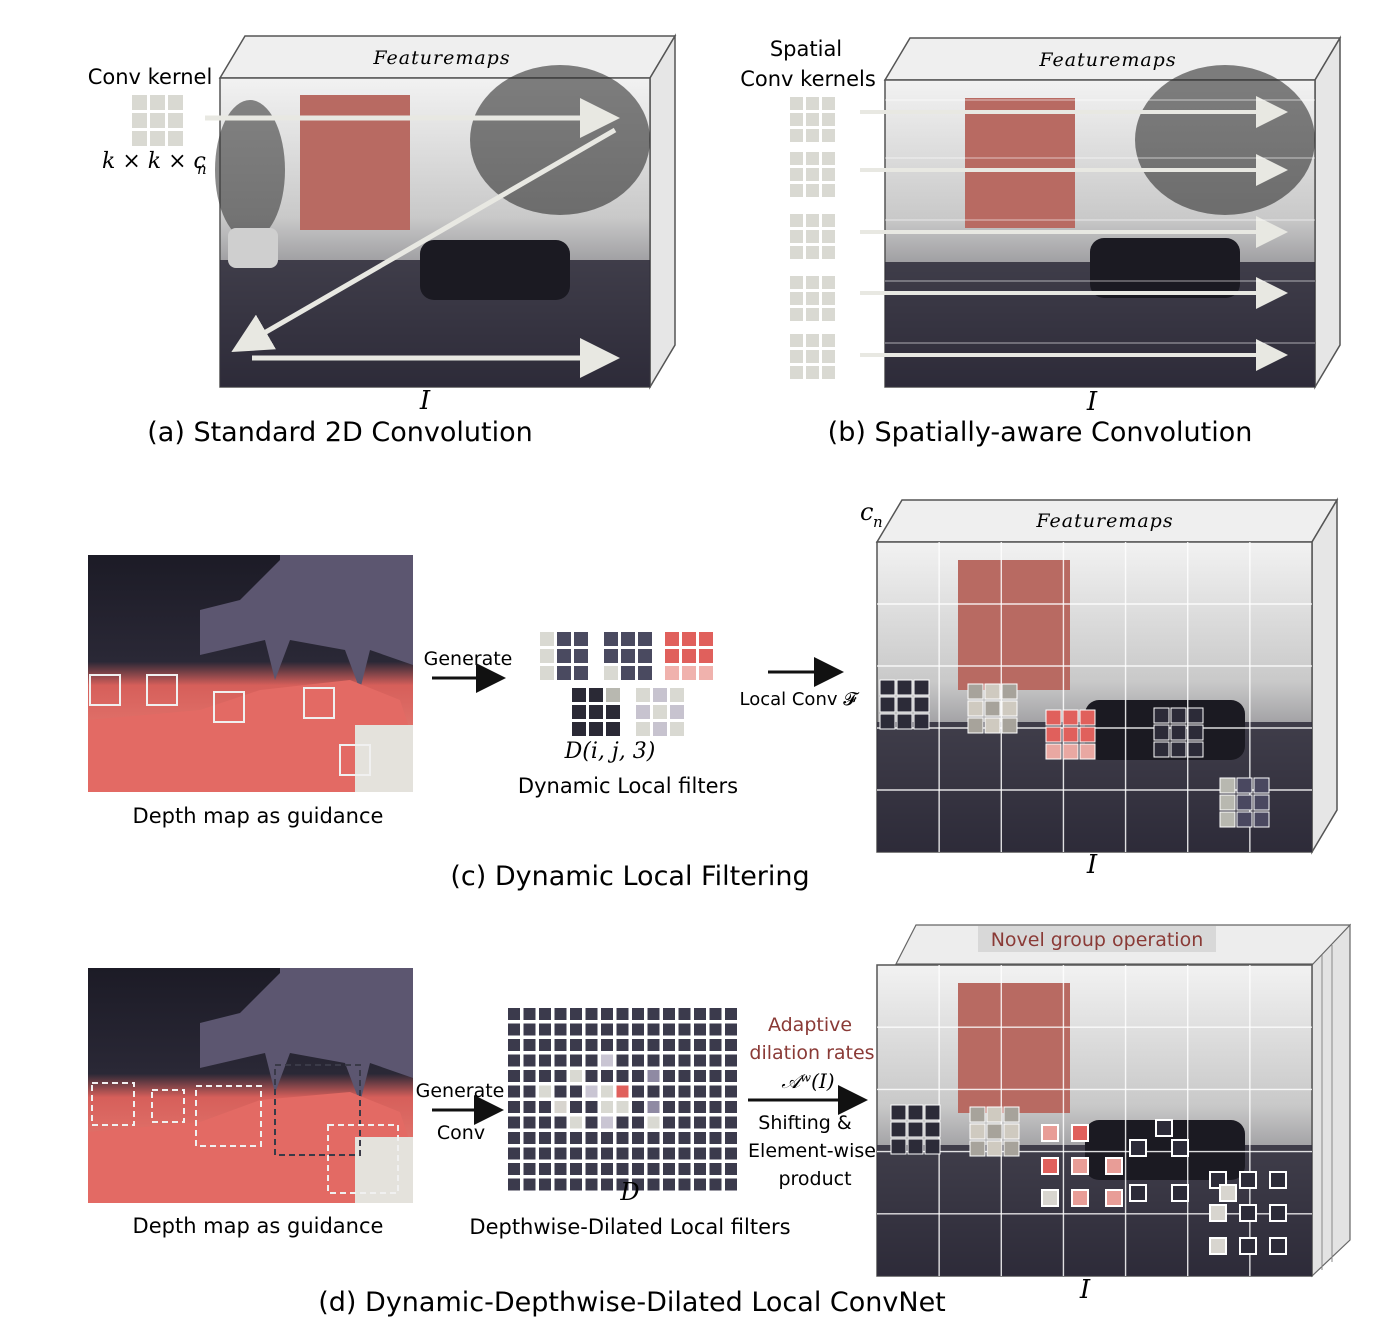  I want to click on kernel-label: Conv kernel, so click(150, 77).